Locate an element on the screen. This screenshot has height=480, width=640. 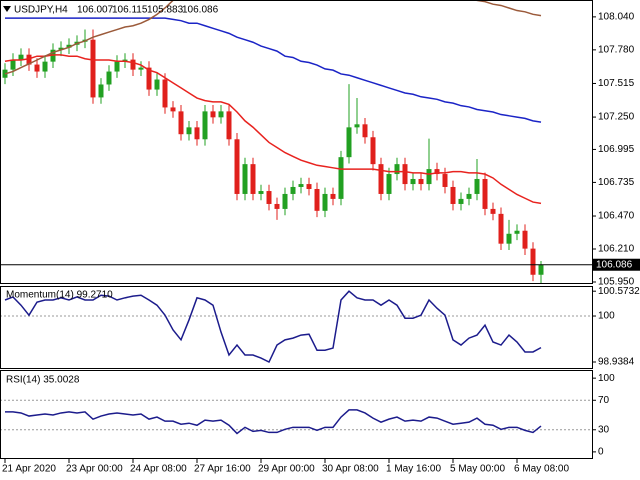
y-tick-label: 106.470 is located at coordinates (616, 216).